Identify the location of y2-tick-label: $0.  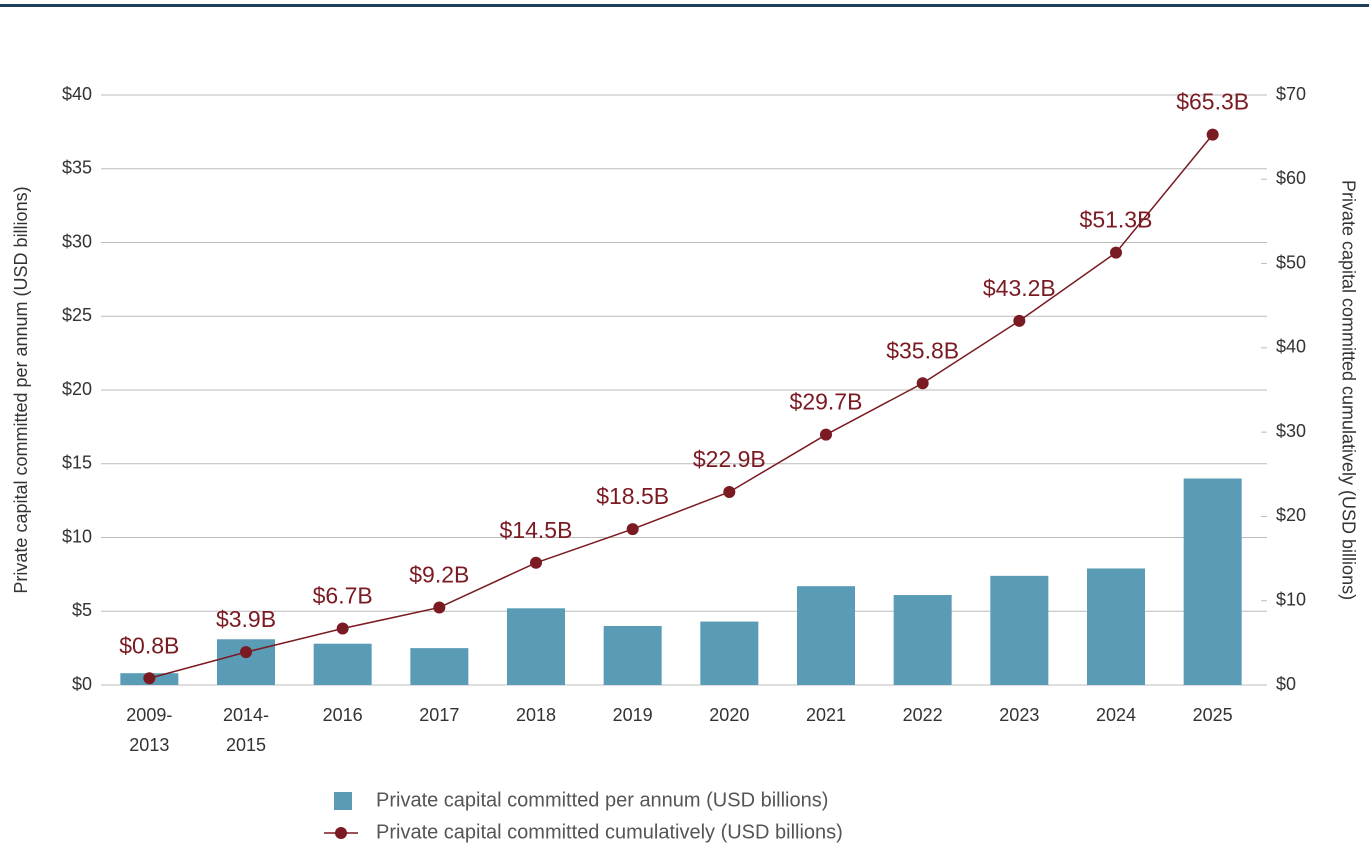
(1286, 684).